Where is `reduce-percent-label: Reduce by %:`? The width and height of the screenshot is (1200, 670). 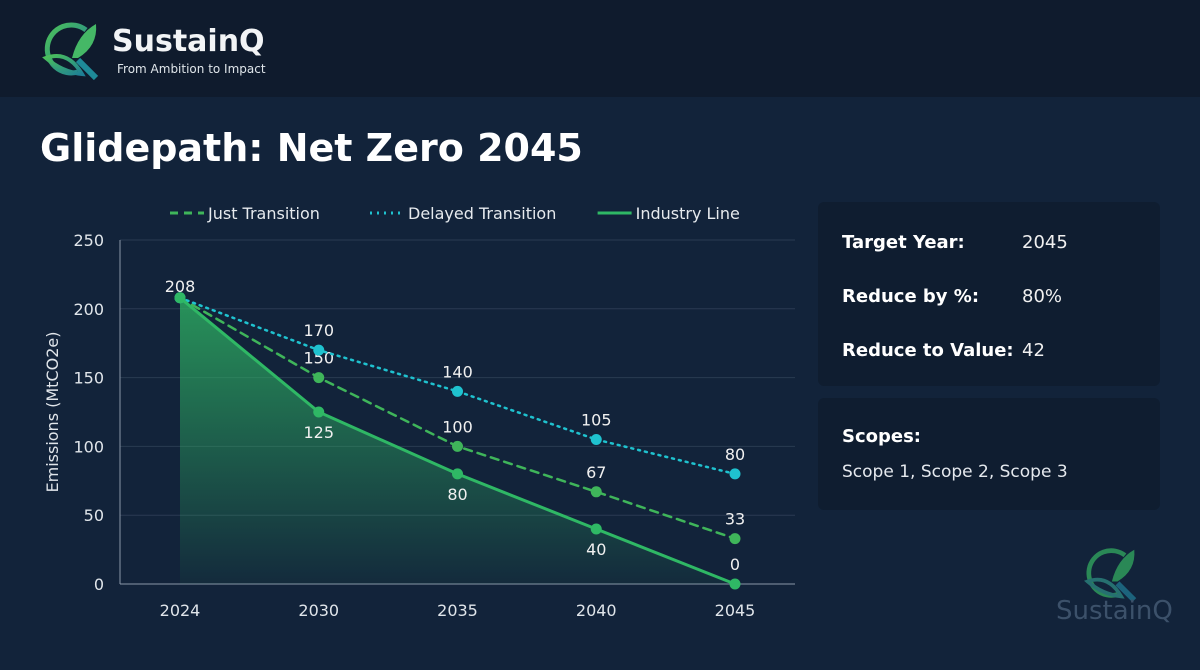 reduce-percent-label: Reduce by %: is located at coordinates (911, 296).